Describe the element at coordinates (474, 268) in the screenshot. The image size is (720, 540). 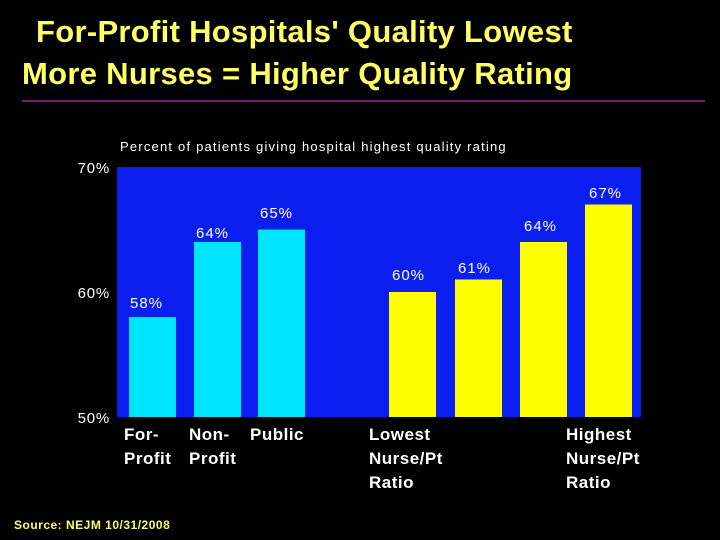
I see `bar-value-label: 61%` at that location.